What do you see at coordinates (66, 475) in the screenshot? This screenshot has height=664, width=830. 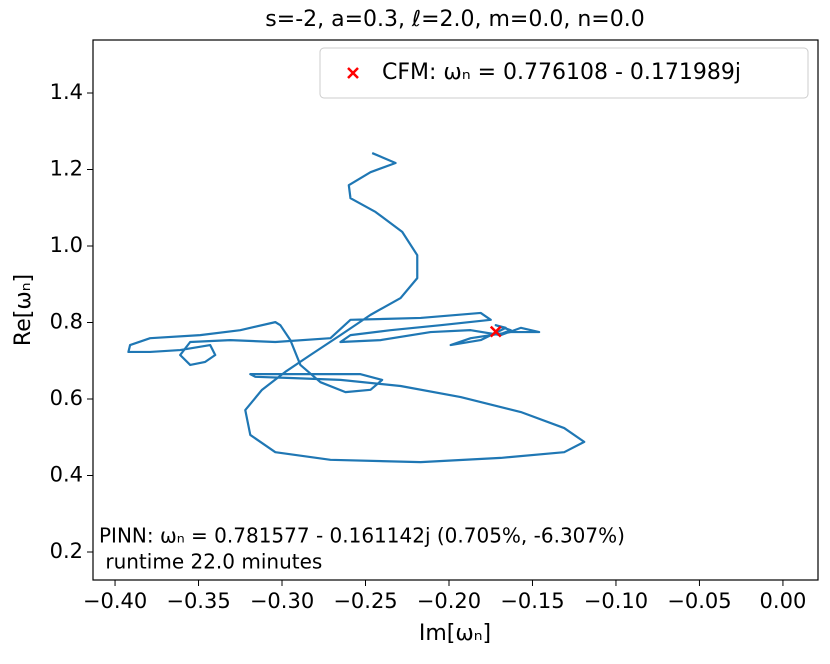 I see `y-tick-label: 0.4` at bounding box center [66, 475].